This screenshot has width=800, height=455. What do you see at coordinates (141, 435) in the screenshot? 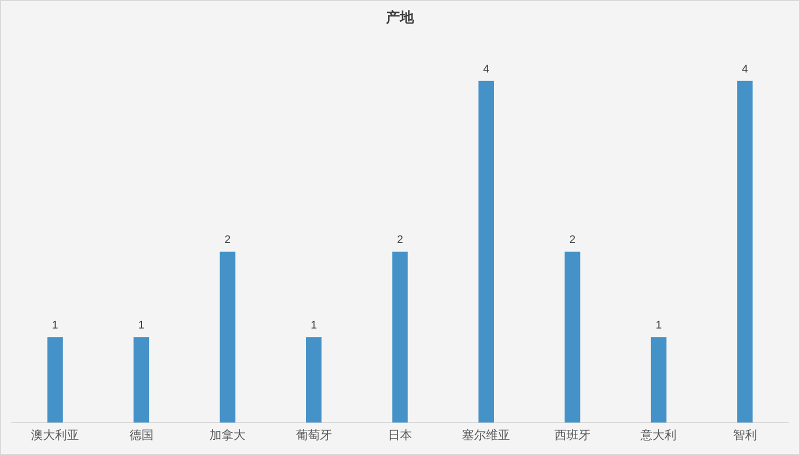
I see `x-tick-label: 德国` at bounding box center [141, 435].